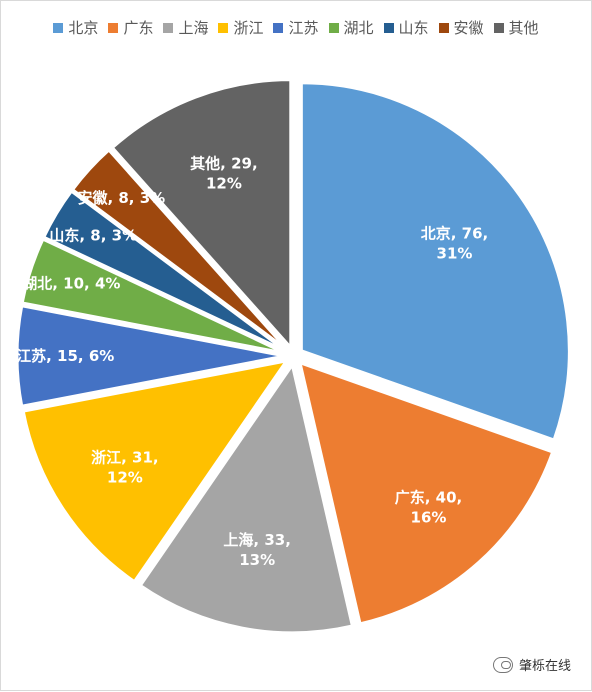  Describe the element at coordinates (257, 540) in the screenshot. I see `slice-label-line1: 上海, 33,` at that location.